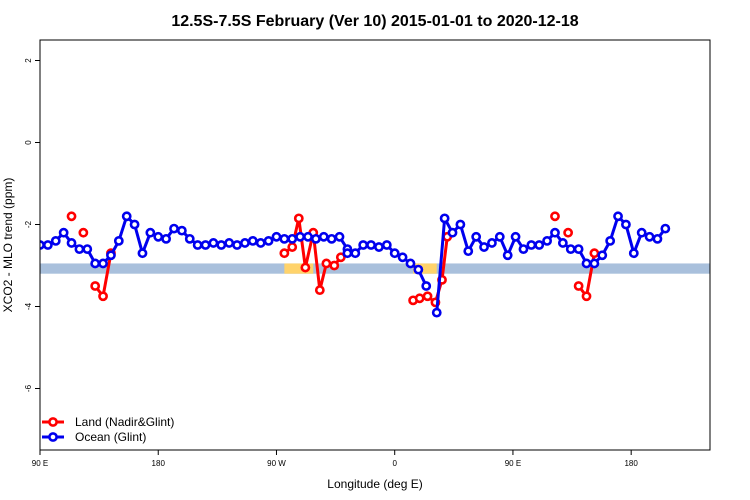 The height and width of the screenshot is (500, 750). What do you see at coordinates (394, 463) in the screenshot?
I see `x-tick-label: 0` at bounding box center [394, 463].